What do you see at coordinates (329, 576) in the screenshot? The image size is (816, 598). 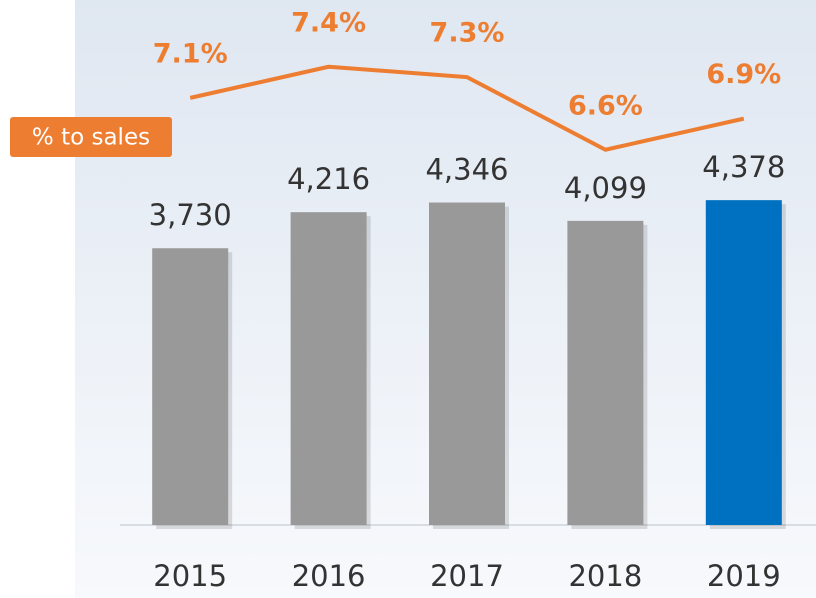 I see `x-tick-label: 2016` at bounding box center [329, 576].